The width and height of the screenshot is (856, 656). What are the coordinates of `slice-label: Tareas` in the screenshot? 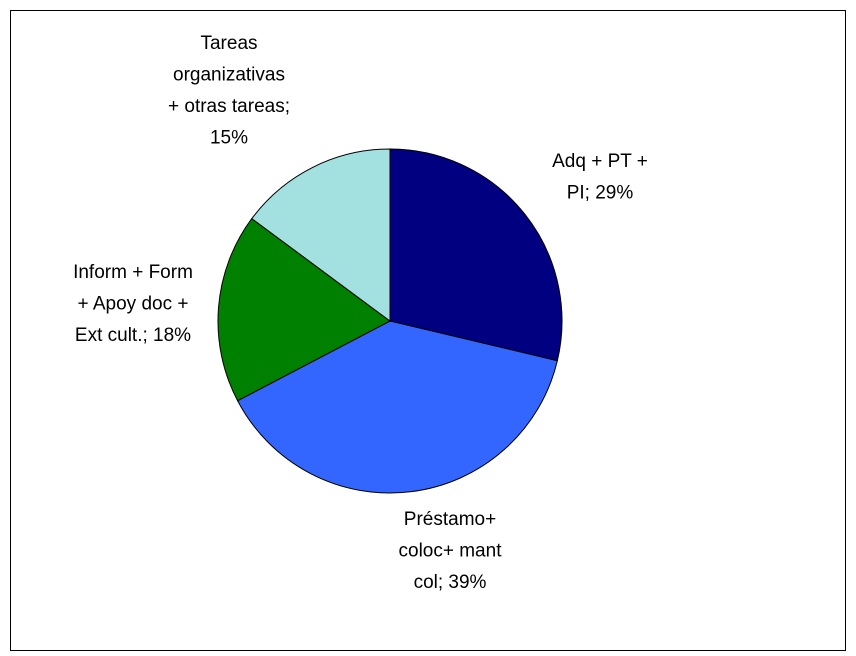 It's located at (228, 43).